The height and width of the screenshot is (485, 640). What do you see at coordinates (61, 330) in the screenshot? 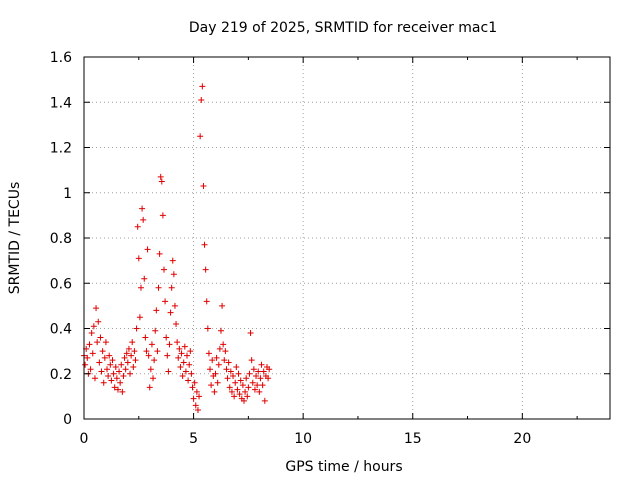
I see `y-tick-label: 0.4` at bounding box center [61, 330].